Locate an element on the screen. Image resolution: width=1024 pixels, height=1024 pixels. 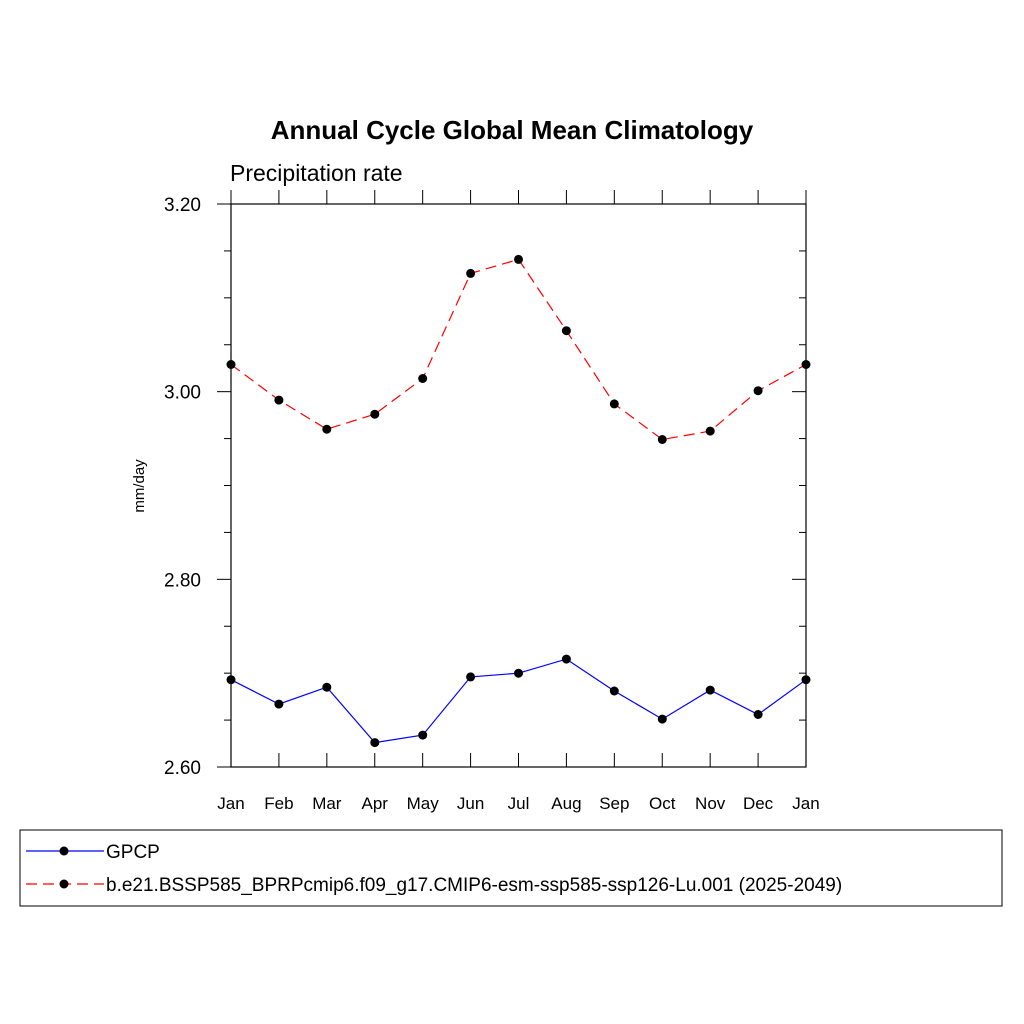
x-tick-label: Dec is located at coordinates (758, 803).